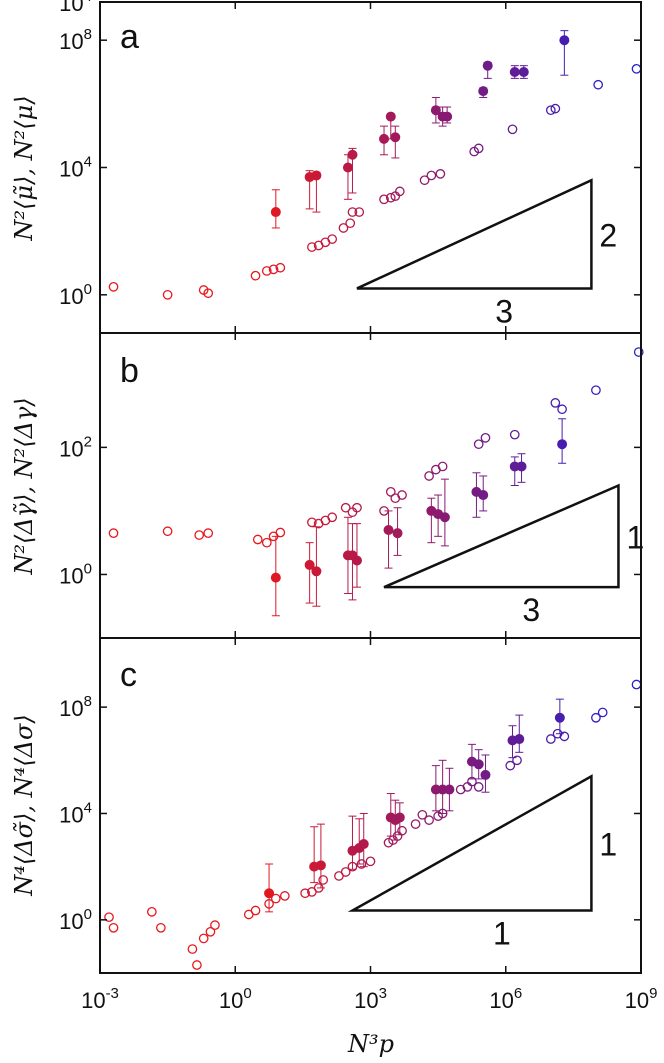 The height and width of the screenshot is (1063, 664). What do you see at coordinates (641, 999) in the screenshot?
I see `x-tick-label: 10⁹` at bounding box center [641, 999].